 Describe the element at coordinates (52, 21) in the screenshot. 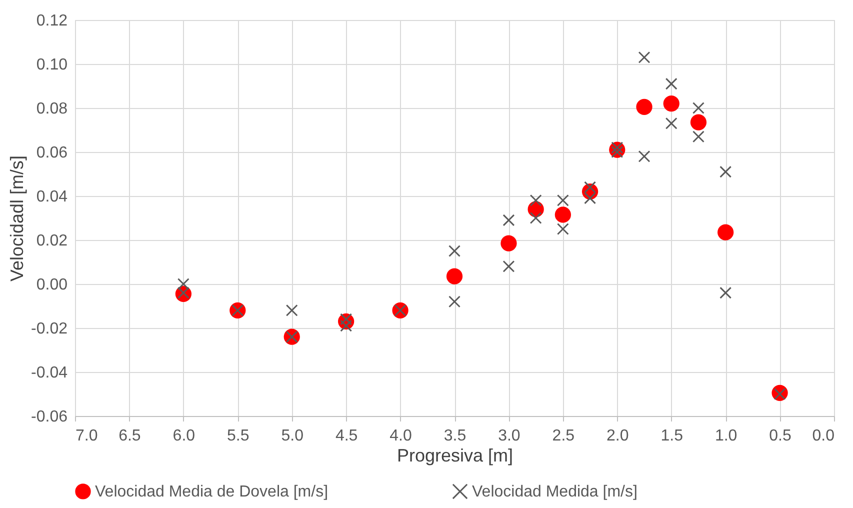

I see `y-tick-label: 0.12` at that location.